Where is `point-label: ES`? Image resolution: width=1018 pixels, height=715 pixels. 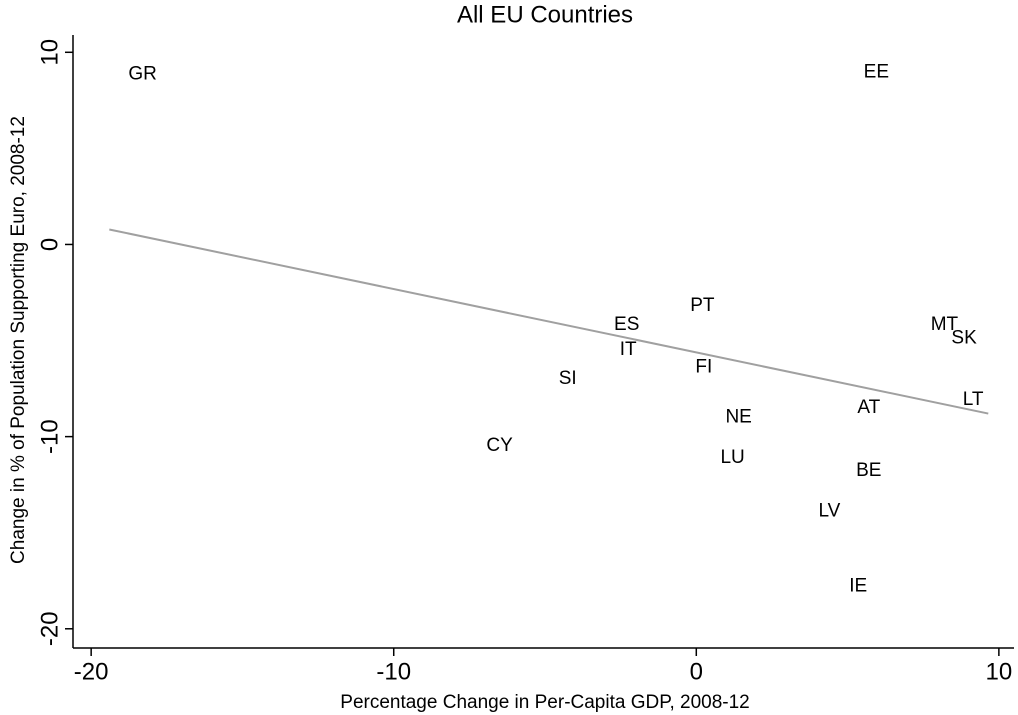
point-label: ES is located at coordinates (626, 324).